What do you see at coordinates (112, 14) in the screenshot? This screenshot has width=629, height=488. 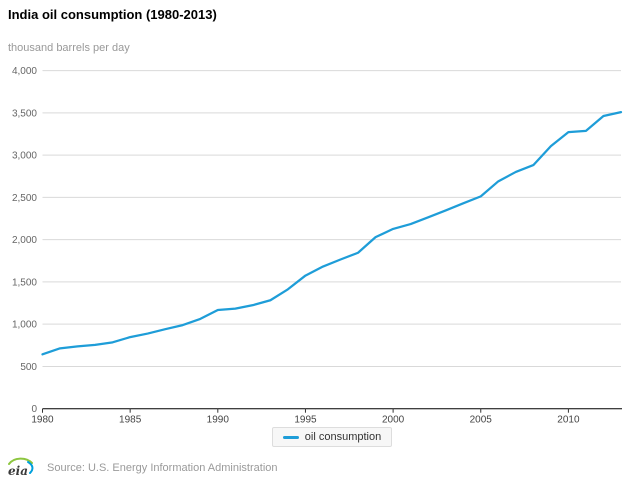 I see `chart-title: India oil consumption (1980-2013)` at bounding box center [112, 14].